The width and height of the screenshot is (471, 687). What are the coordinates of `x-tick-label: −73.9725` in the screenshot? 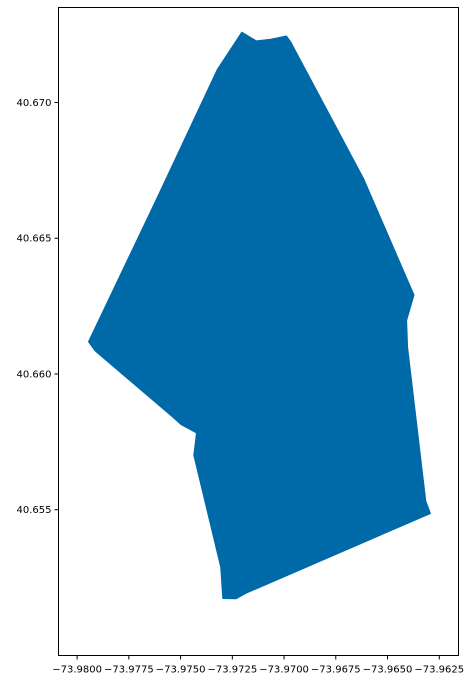 It's located at (232, 670).